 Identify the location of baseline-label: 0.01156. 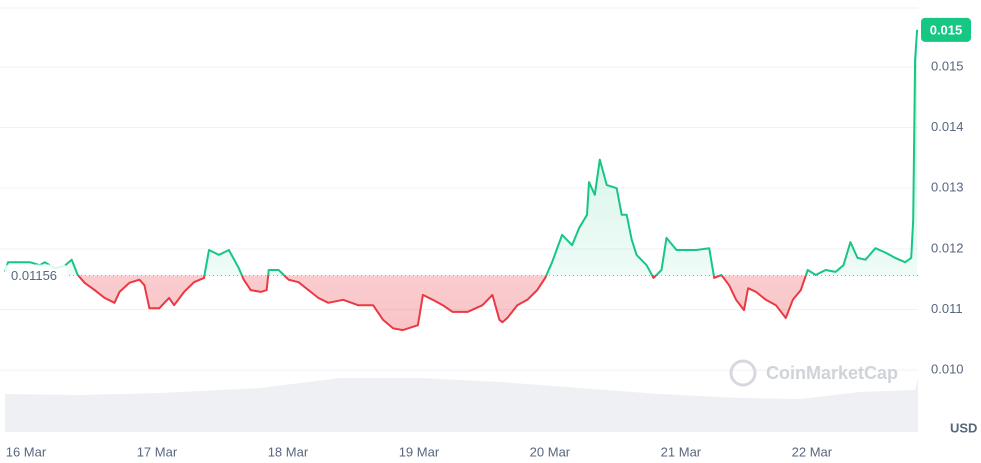
(34, 275).